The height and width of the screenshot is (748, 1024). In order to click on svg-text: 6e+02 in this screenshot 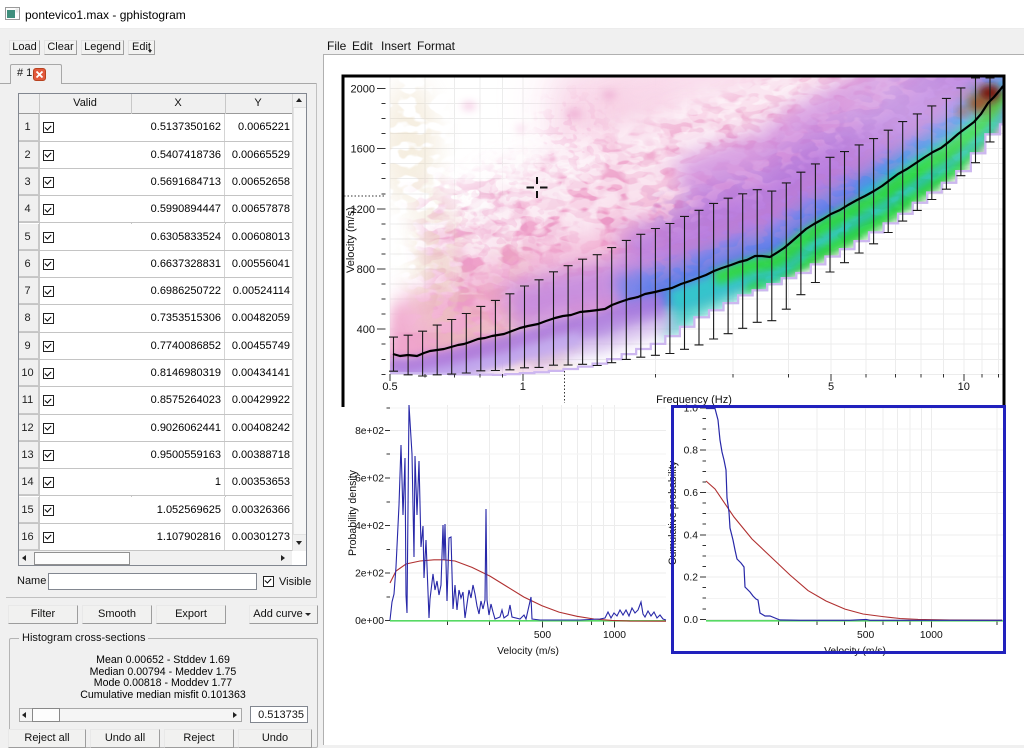, I will do `click(369, 479)`.